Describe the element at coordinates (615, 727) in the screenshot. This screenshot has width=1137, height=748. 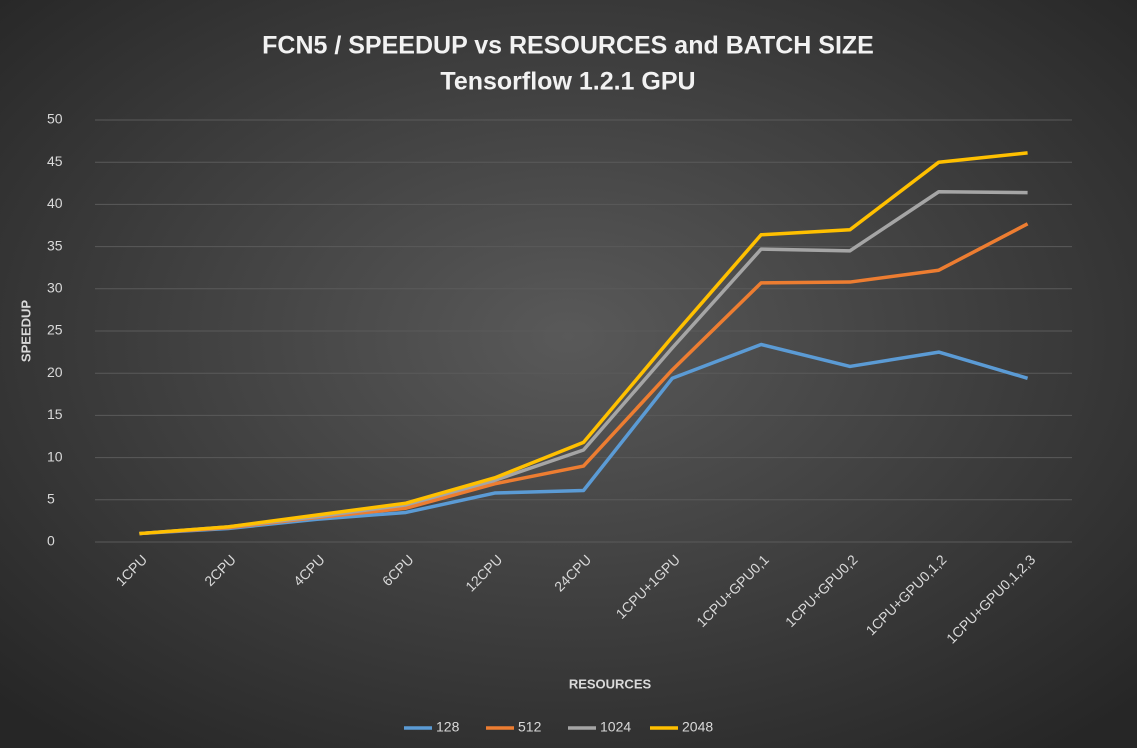
I see `legend-label: 1024` at that location.